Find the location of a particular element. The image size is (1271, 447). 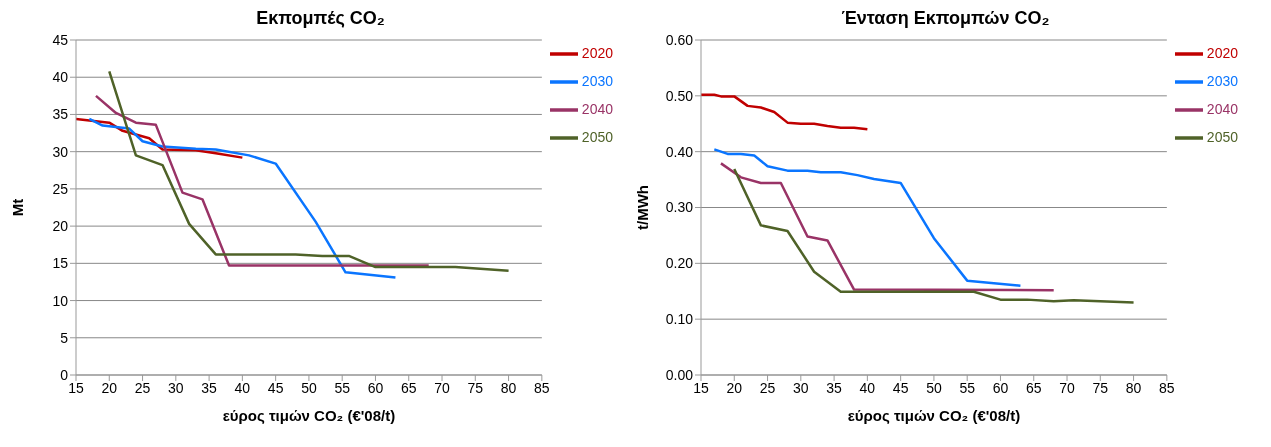

y-tick-label: 40 is located at coordinates (60, 77).